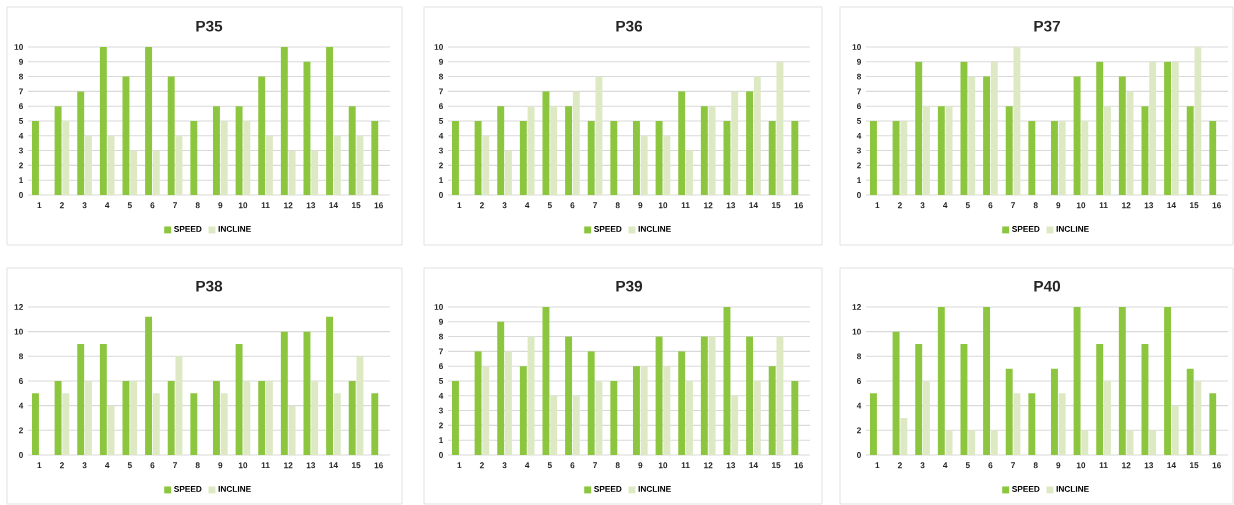 This screenshot has height=505, width=1234. What do you see at coordinates (441, 351) in the screenshot?
I see `y-tick-label: 7` at bounding box center [441, 351].